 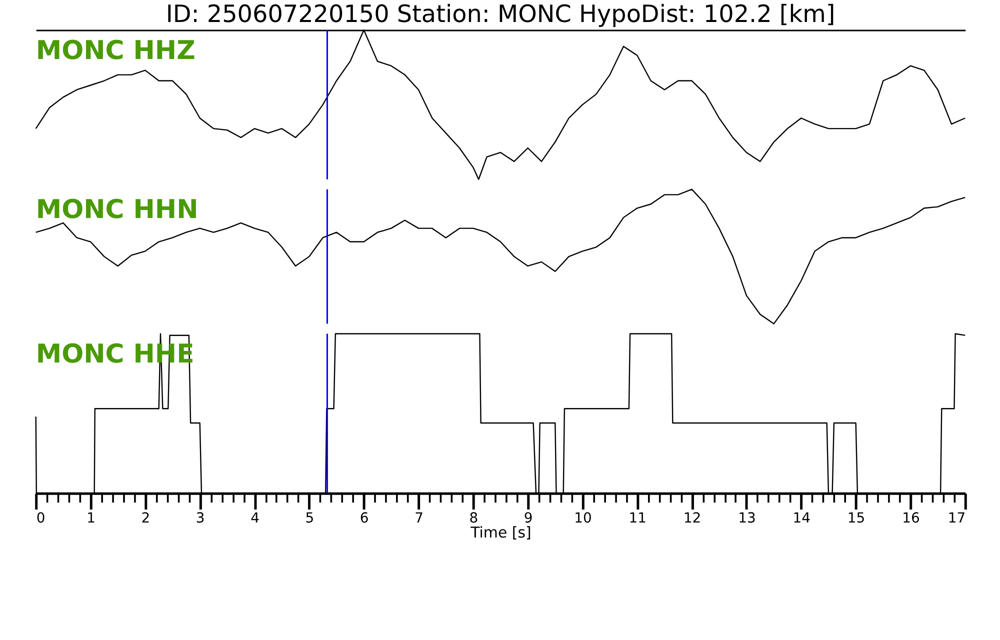 What do you see at coordinates (501, 14) in the screenshot?
I see `chart-title: ID: 250607220150 Station: MONC HypoDist: 102.2 [km]` at bounding box center [501, 14].